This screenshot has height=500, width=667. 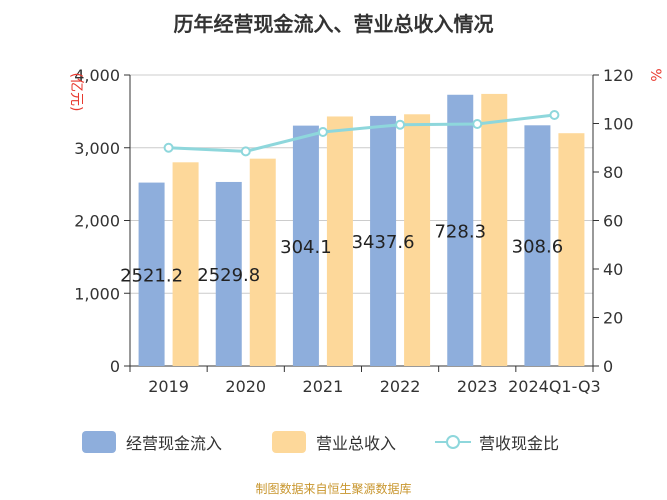 I want to click on bar-data-label: 304.1, so click(x=306, y=247).